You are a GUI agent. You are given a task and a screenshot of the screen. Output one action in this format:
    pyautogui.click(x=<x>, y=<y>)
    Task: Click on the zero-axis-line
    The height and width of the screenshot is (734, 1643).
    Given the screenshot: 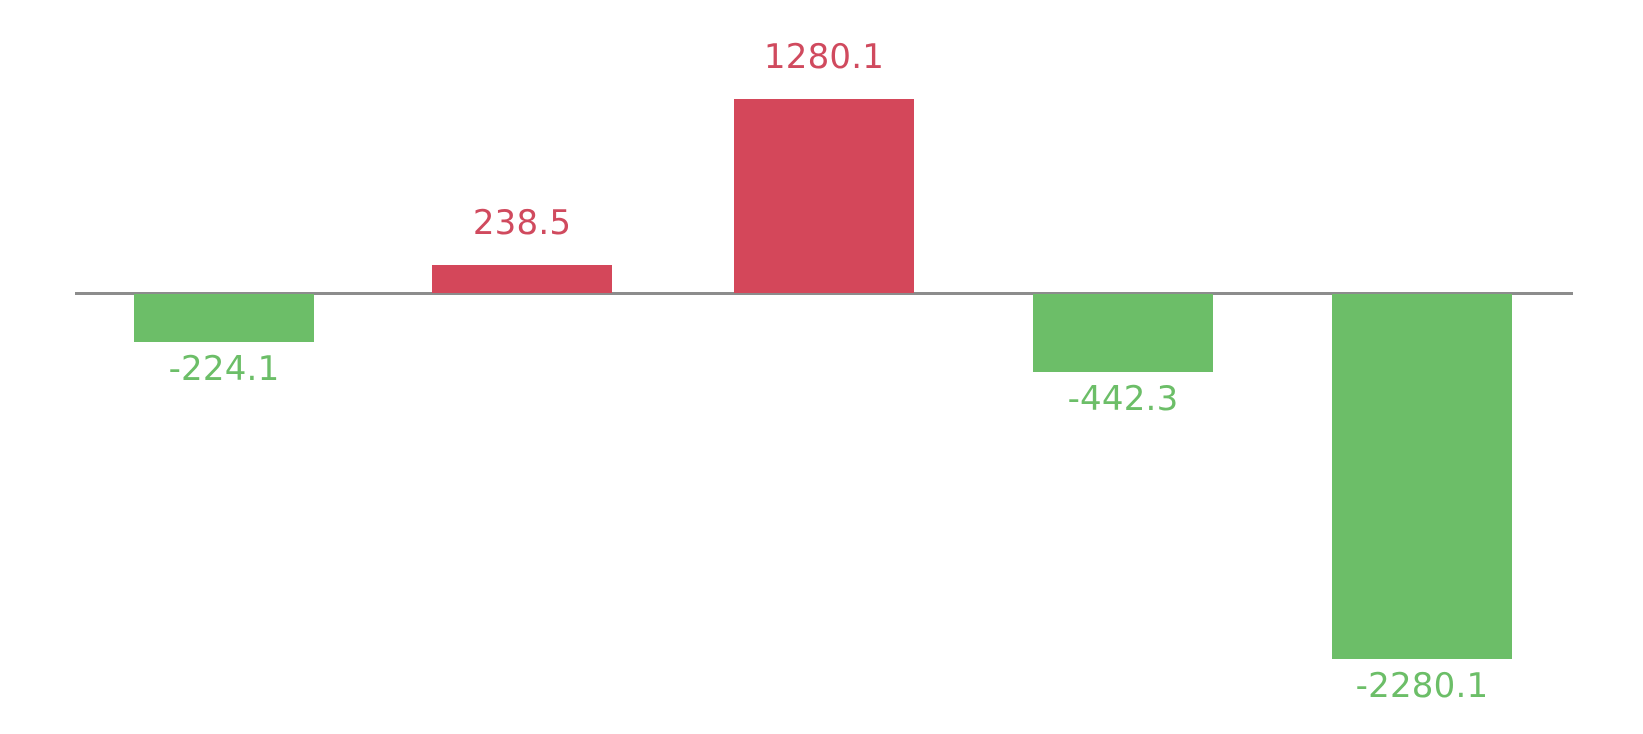 What is the action you would take?
    pyautogui.click(x=824, y=293)
    